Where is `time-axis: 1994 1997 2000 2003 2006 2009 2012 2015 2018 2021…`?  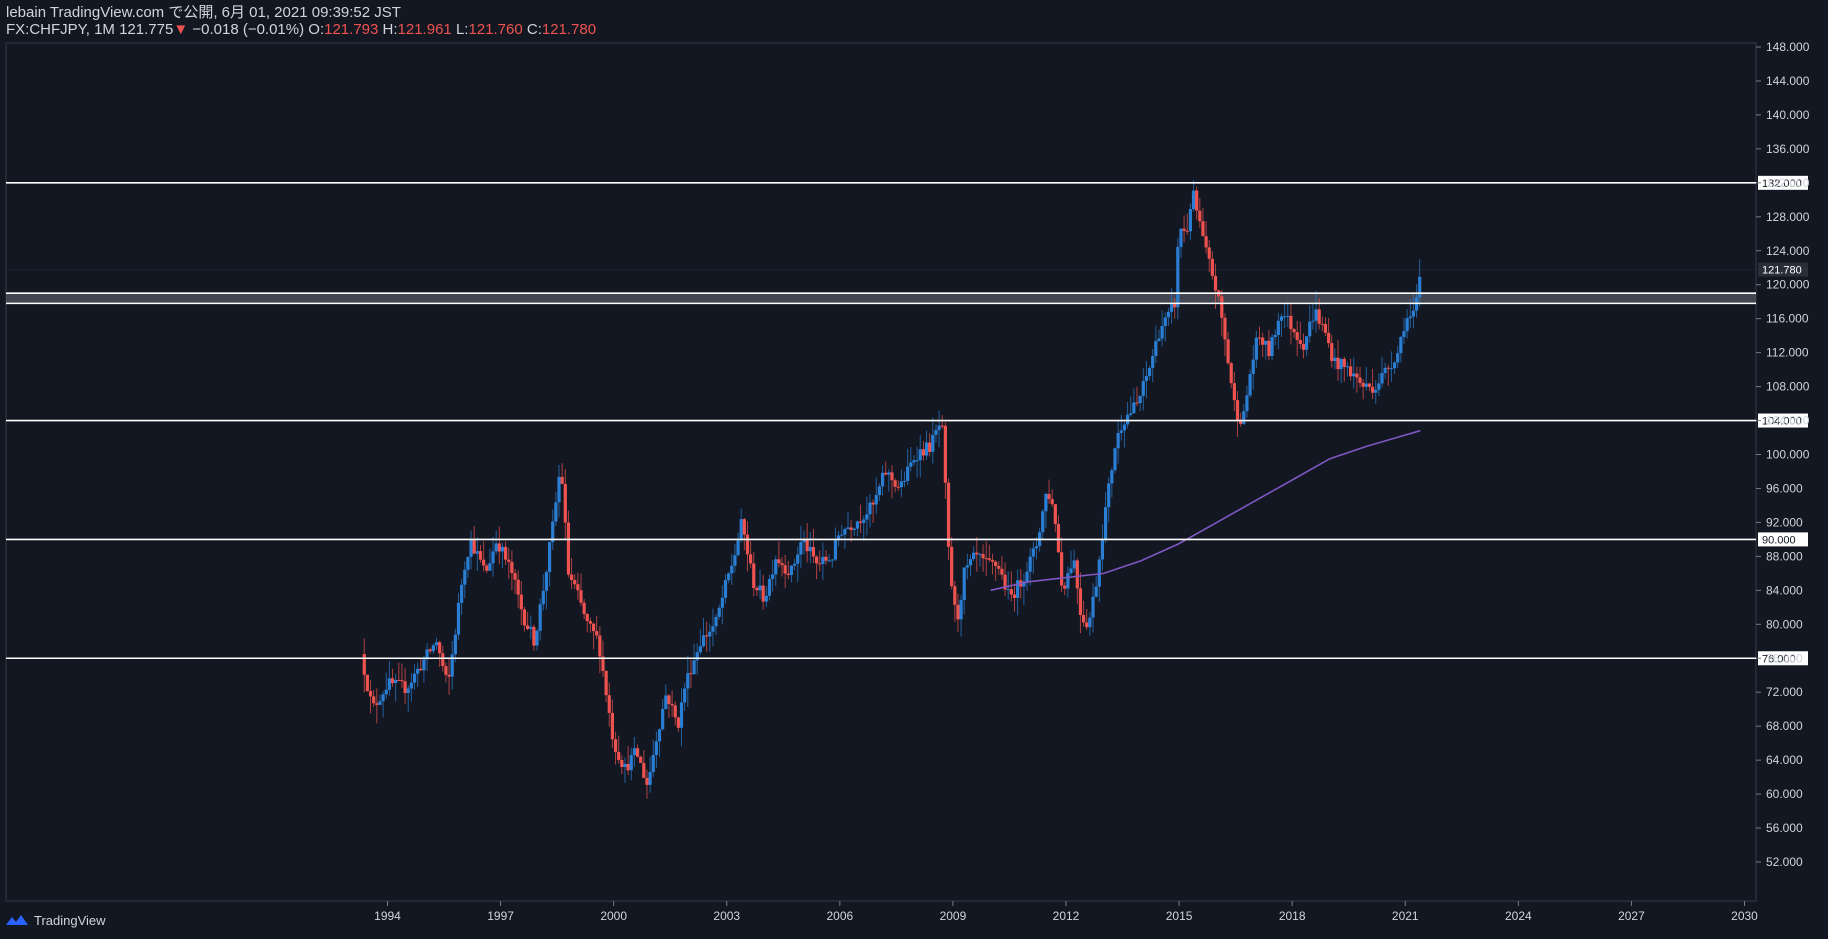 time-axis: 1994 1997 2000 2003 2006 2009 2012 2015 2018 2021… is located at coordinates (1066, 912).